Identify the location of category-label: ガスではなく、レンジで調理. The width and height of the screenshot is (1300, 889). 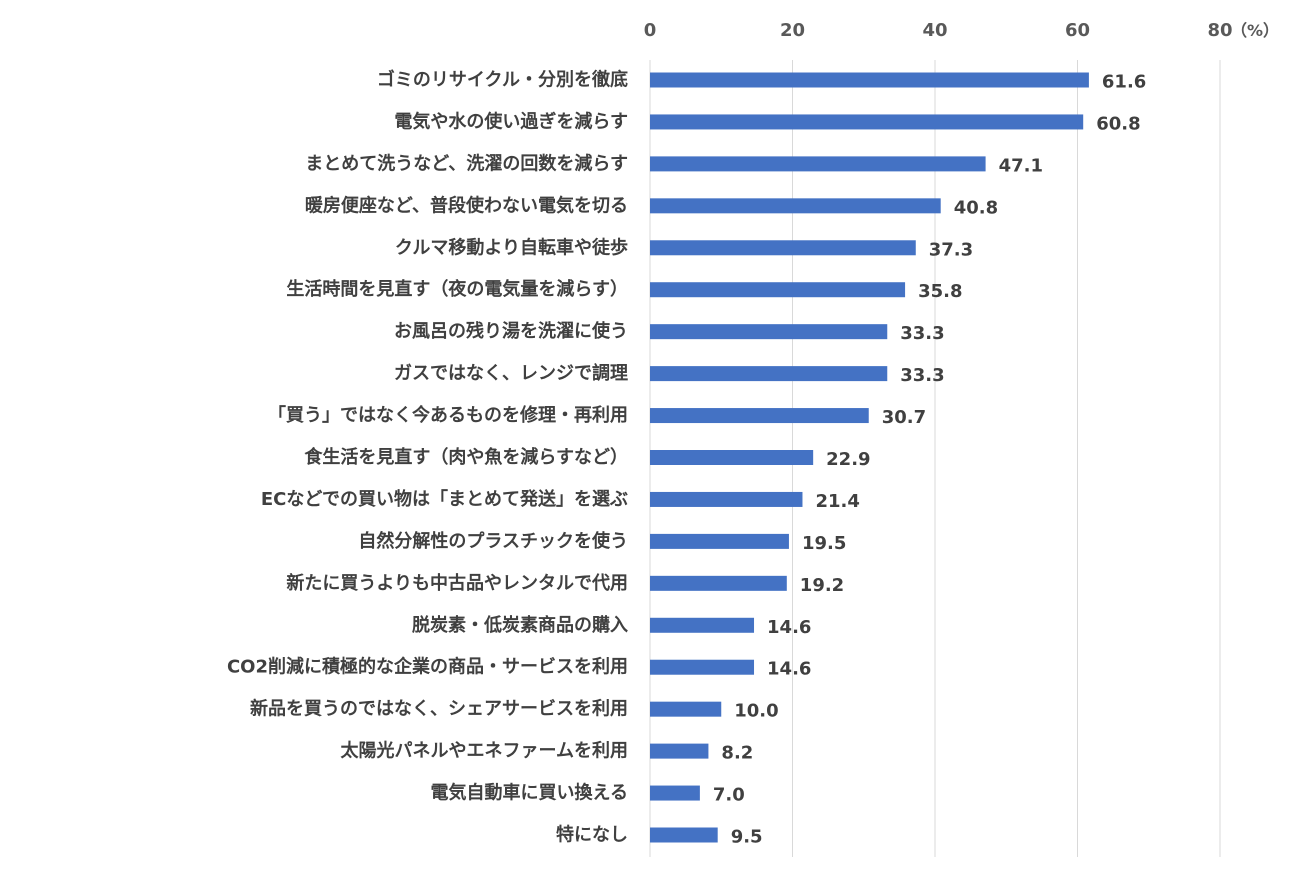
(511, 373).